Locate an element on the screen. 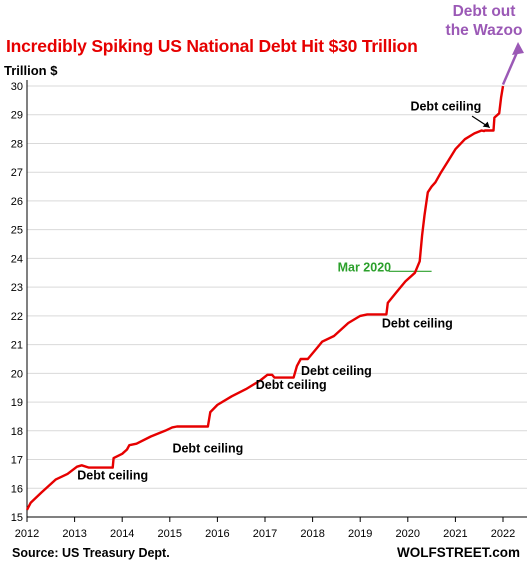 Image resolution: width=530 pixels, height=571 pixels. y-tick-label-28: 28 is located at coordinates (17, 144).